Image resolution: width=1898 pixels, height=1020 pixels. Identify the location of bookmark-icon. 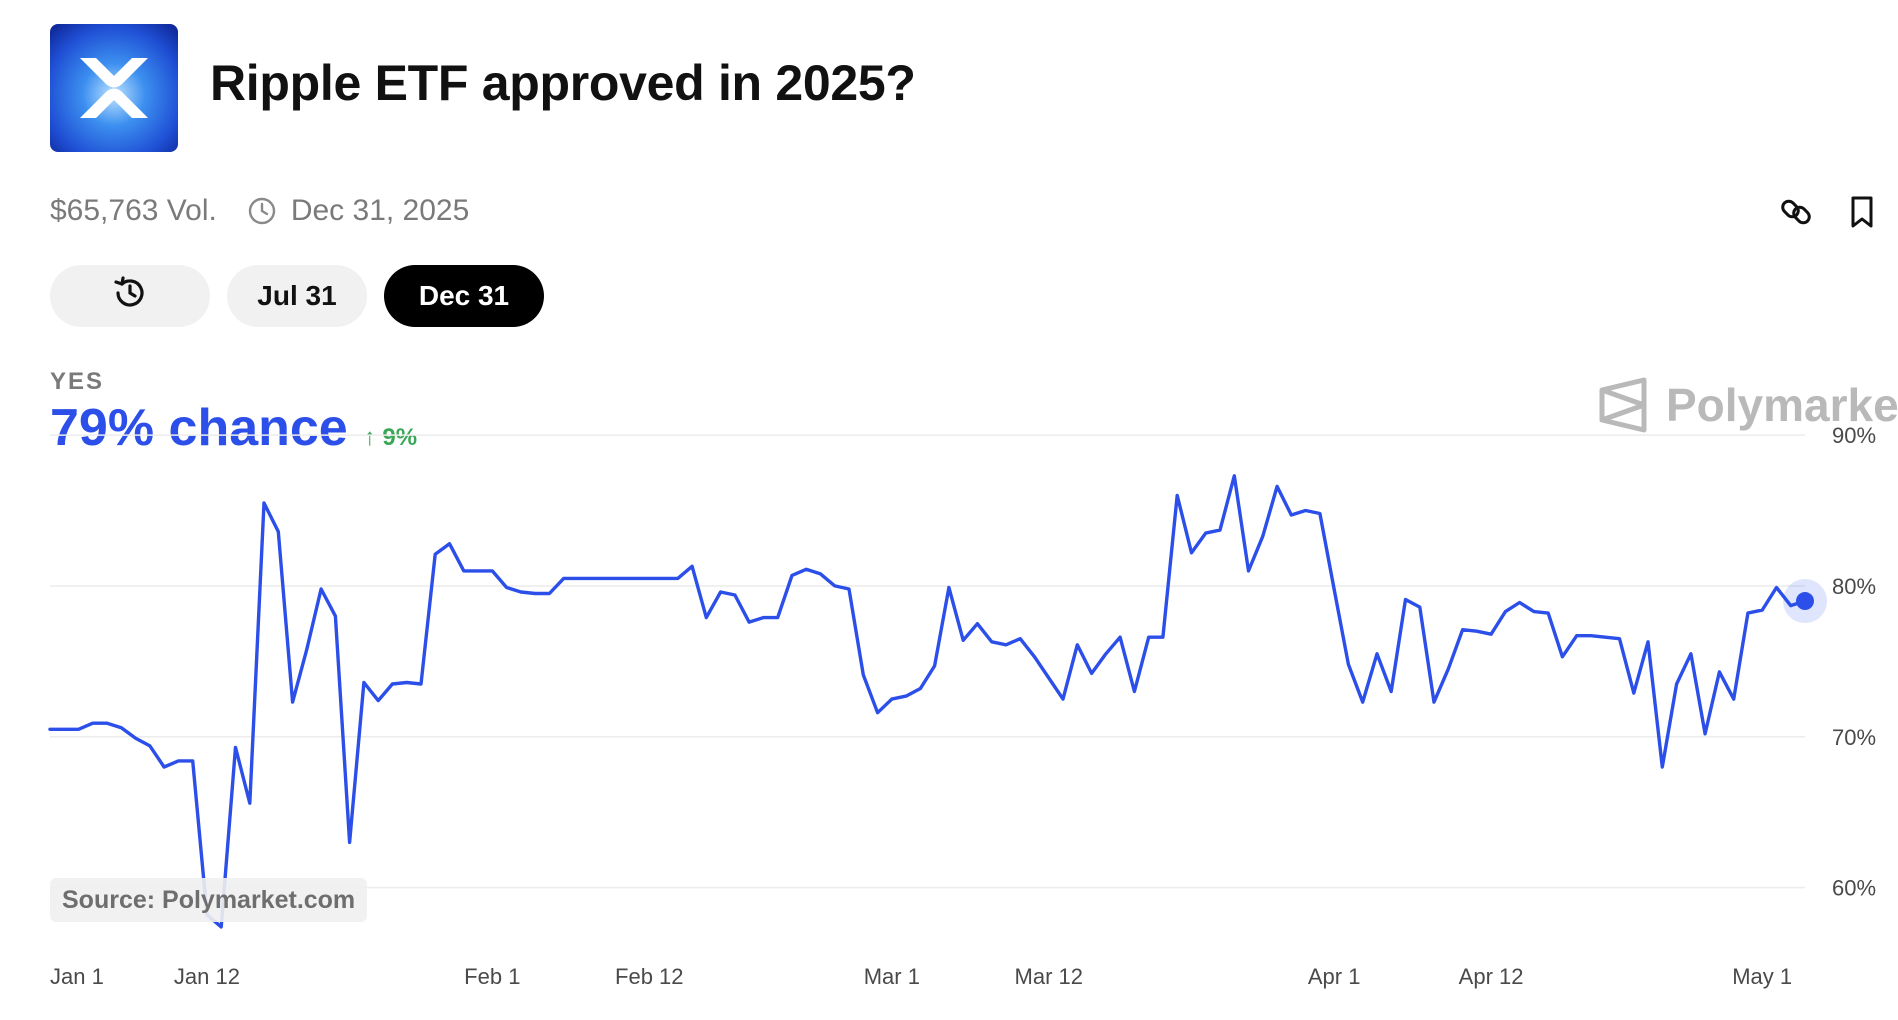
(1862, 212).